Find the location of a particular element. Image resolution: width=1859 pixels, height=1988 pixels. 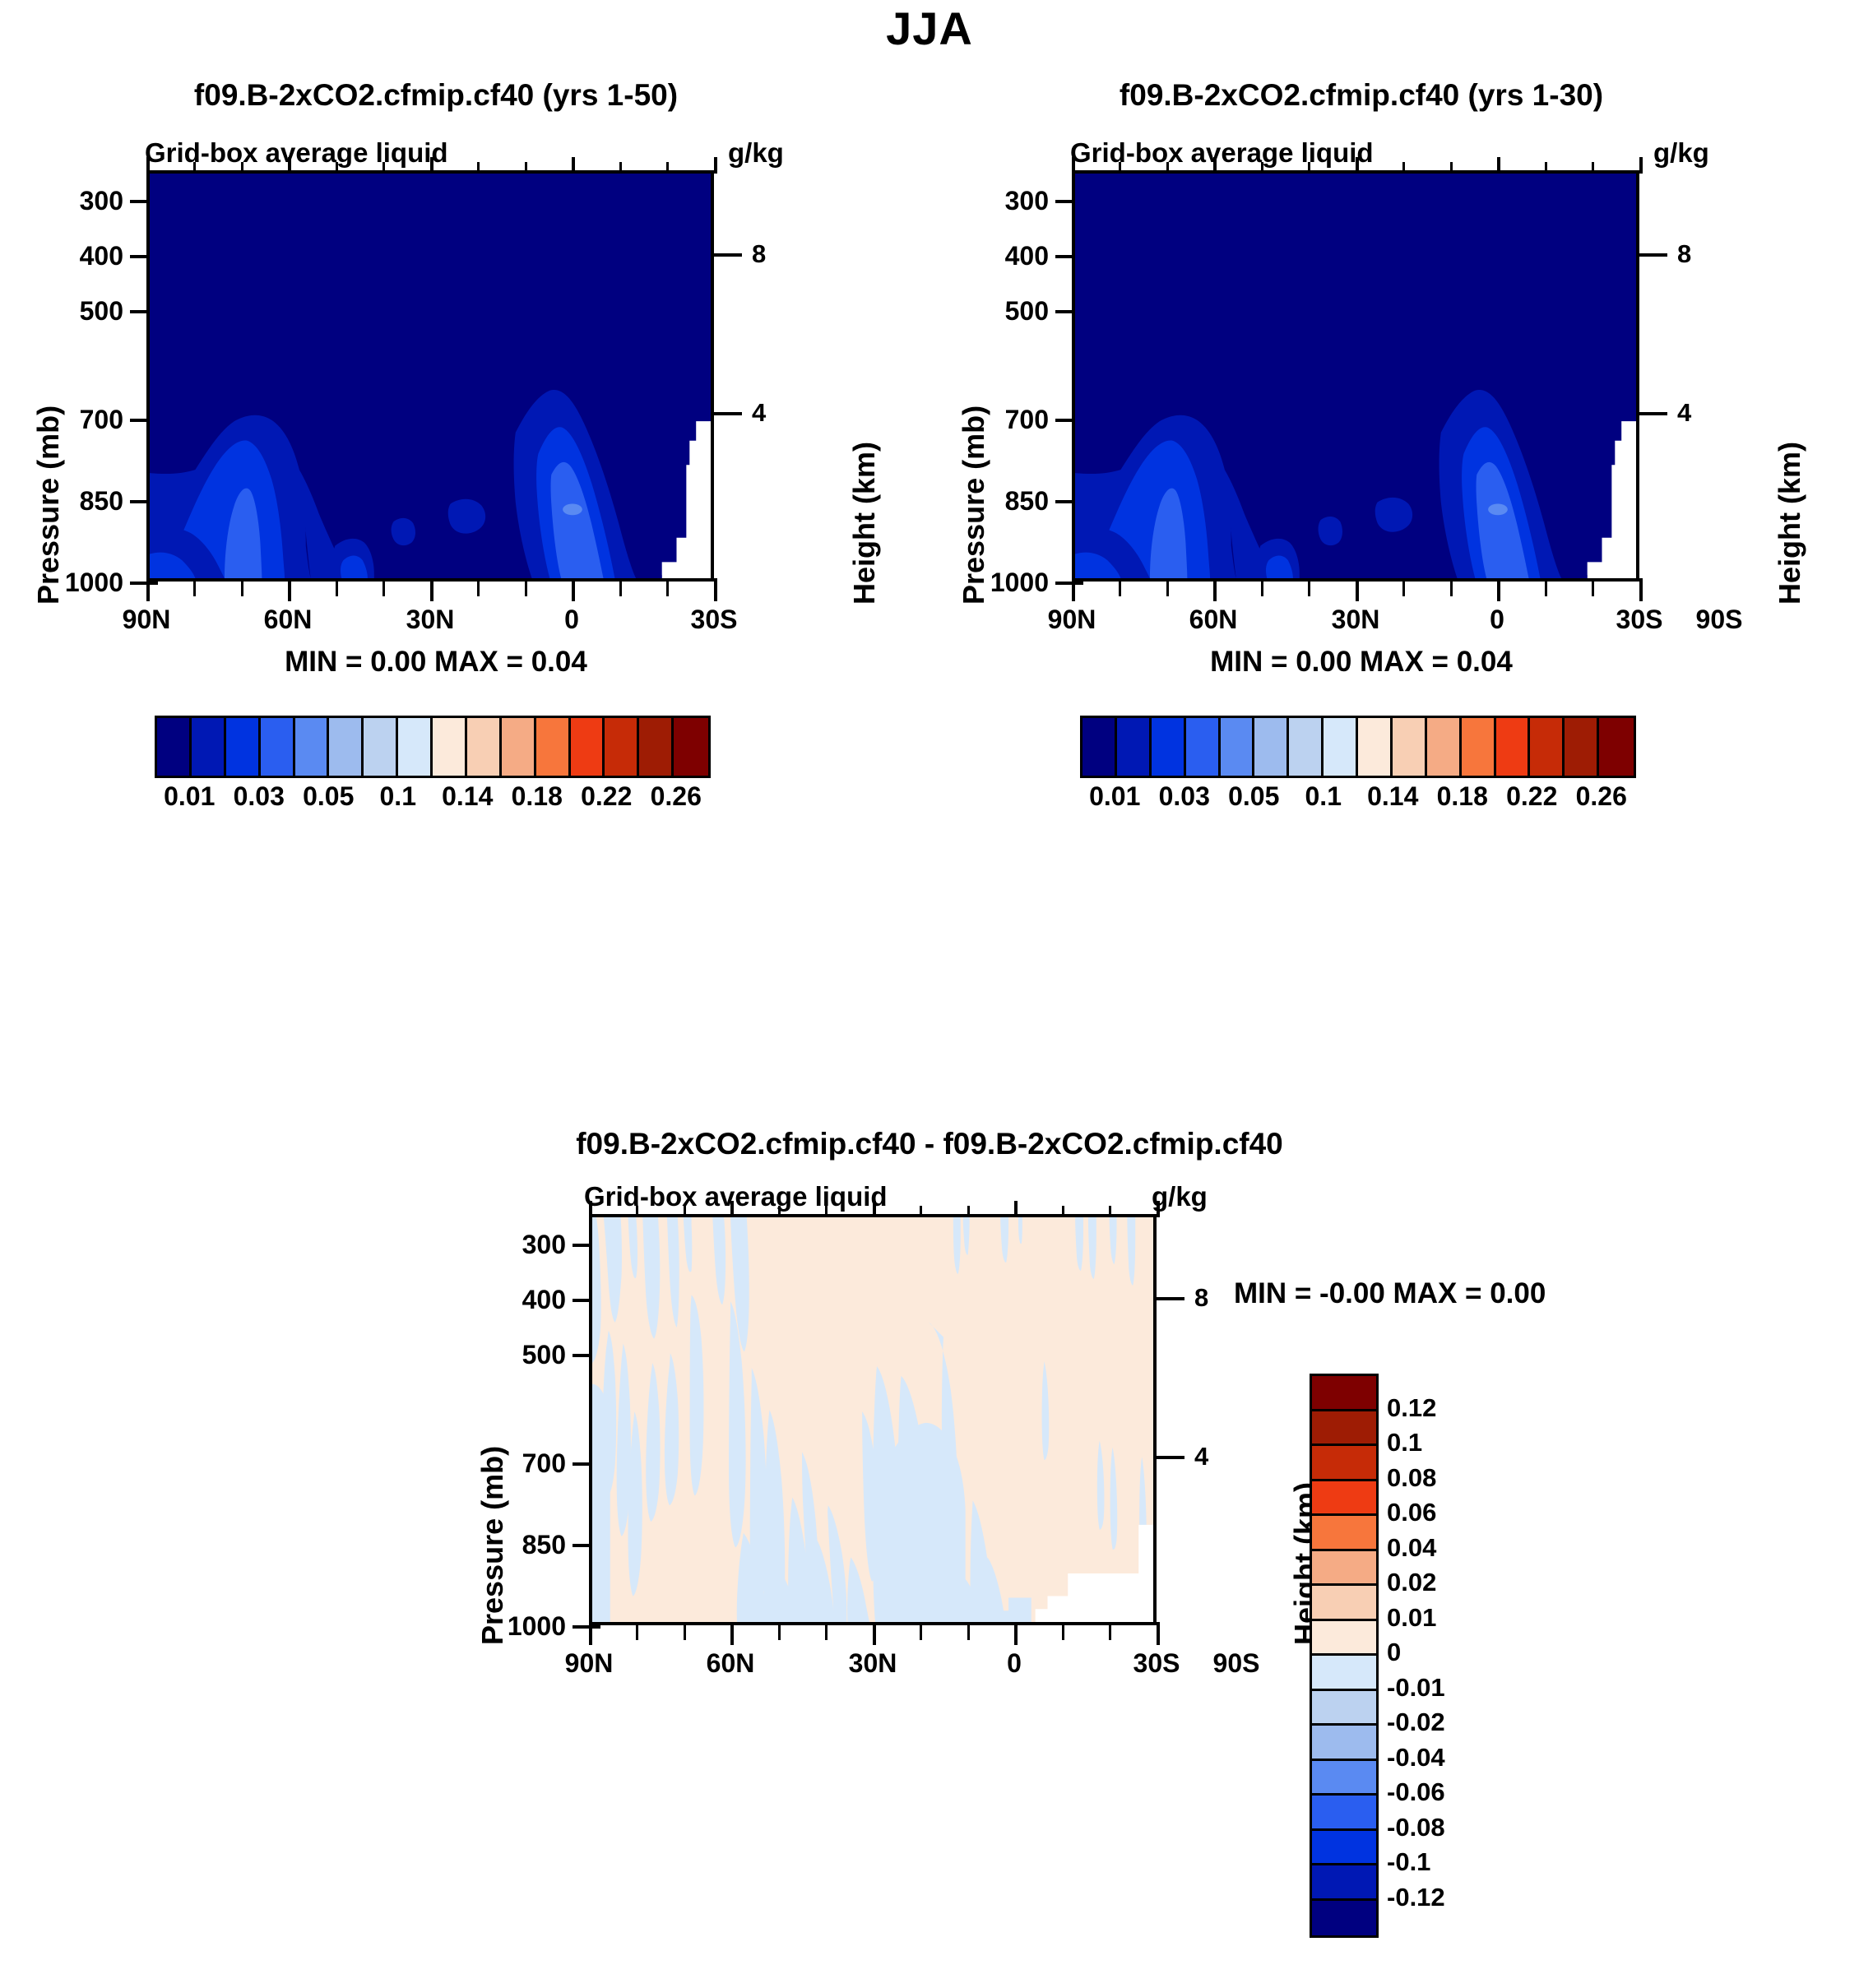

colorbar-difference is located at coordinates (1344, 1656).